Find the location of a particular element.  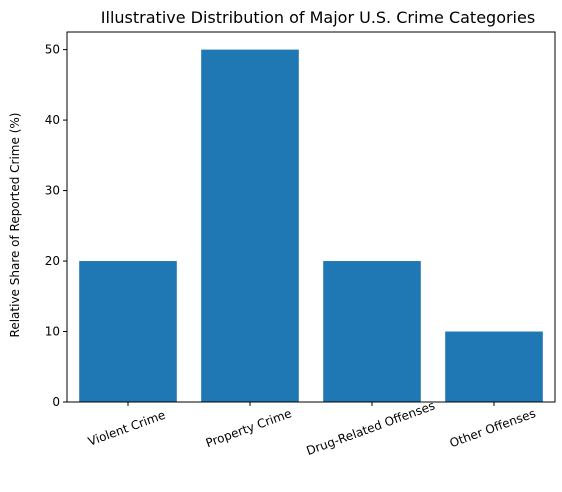

y-tick-label: 50 is located at coordinates (52, 50).